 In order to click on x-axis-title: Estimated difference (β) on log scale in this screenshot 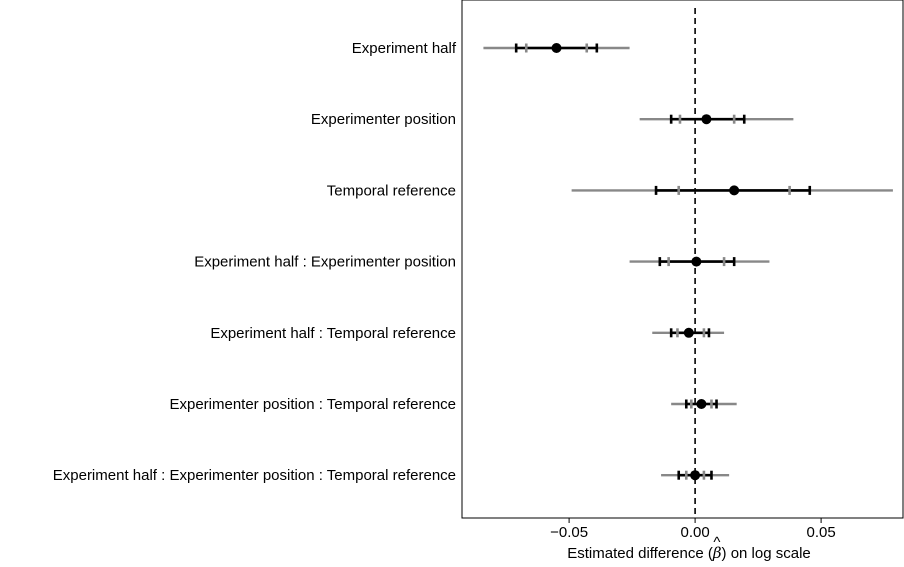, I will do `click(689, 553)`.